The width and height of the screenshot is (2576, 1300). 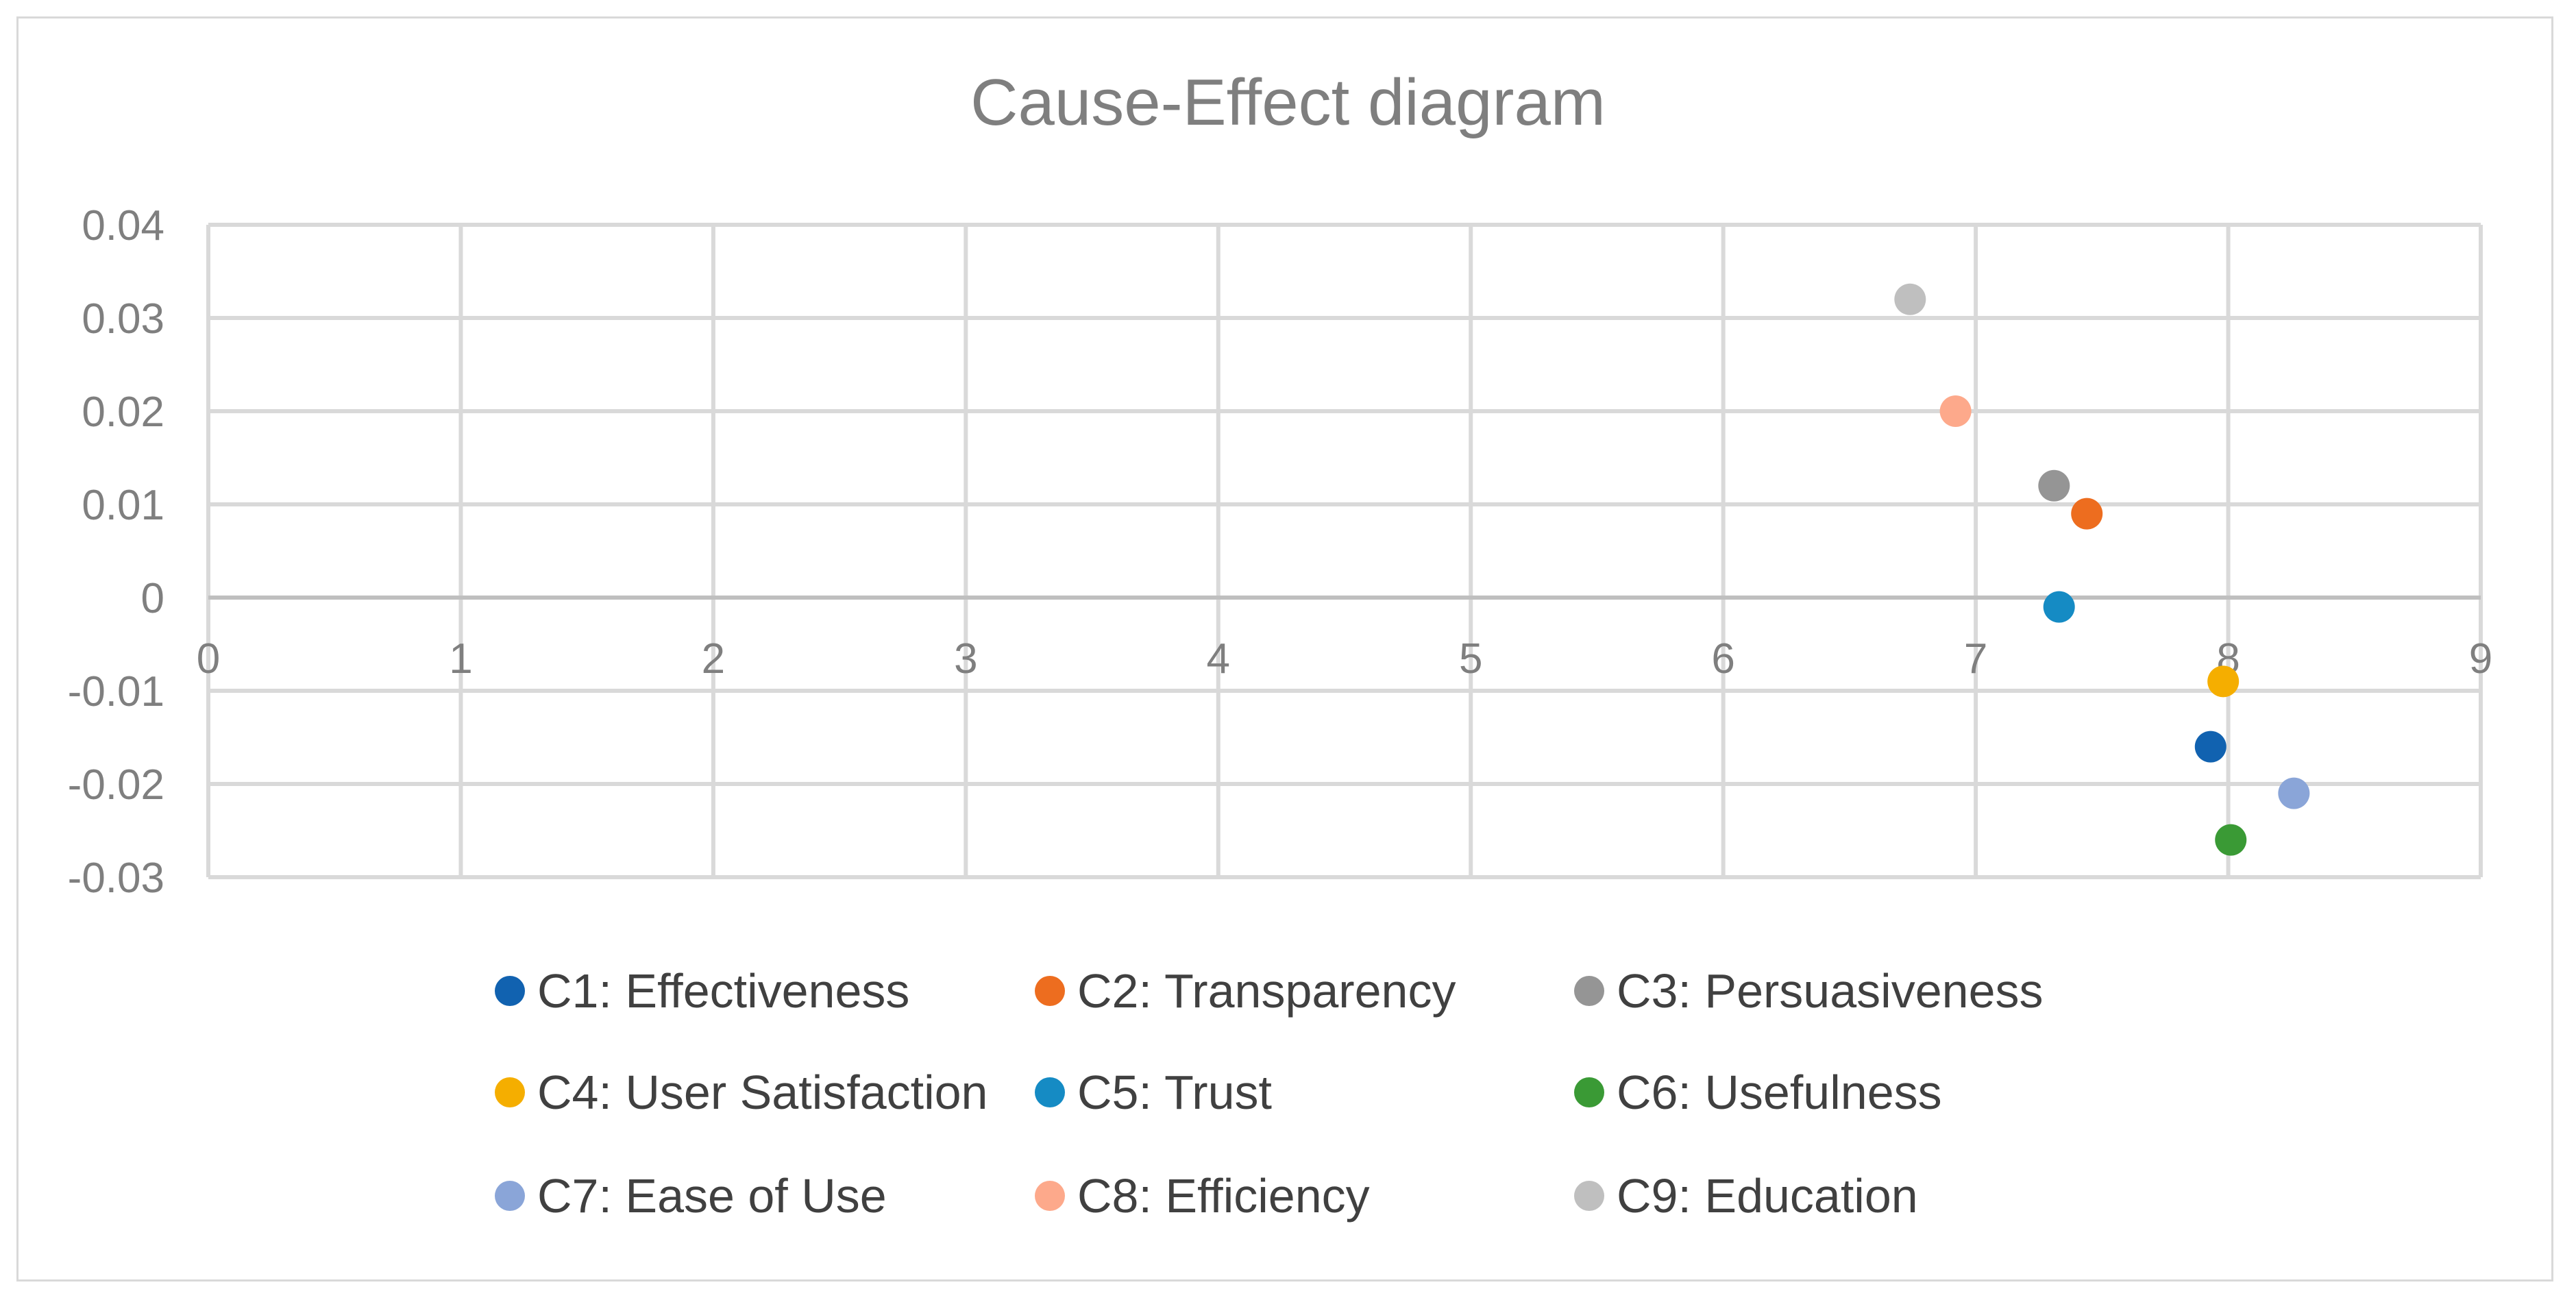 What do you see at coordinates (153, 598) in the screenshot?
I see `y-tick-label: 0` at bounding box center [153, 598].